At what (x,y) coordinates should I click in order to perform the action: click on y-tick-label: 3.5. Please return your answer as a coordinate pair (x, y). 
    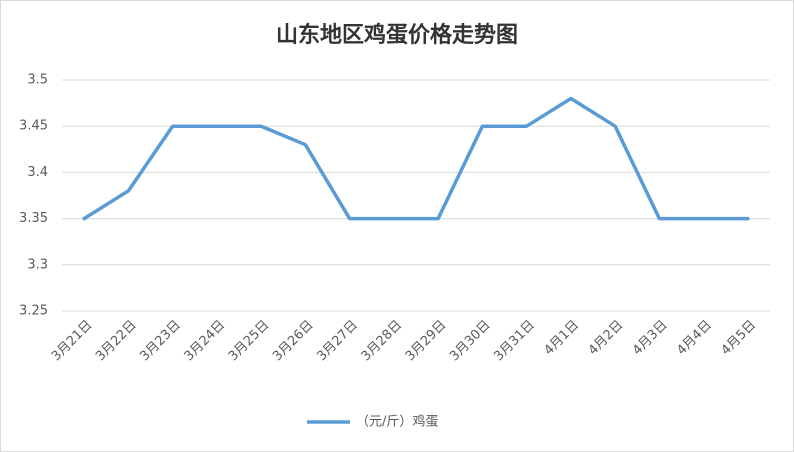
    Looking at the image, I should click on (37, 80).